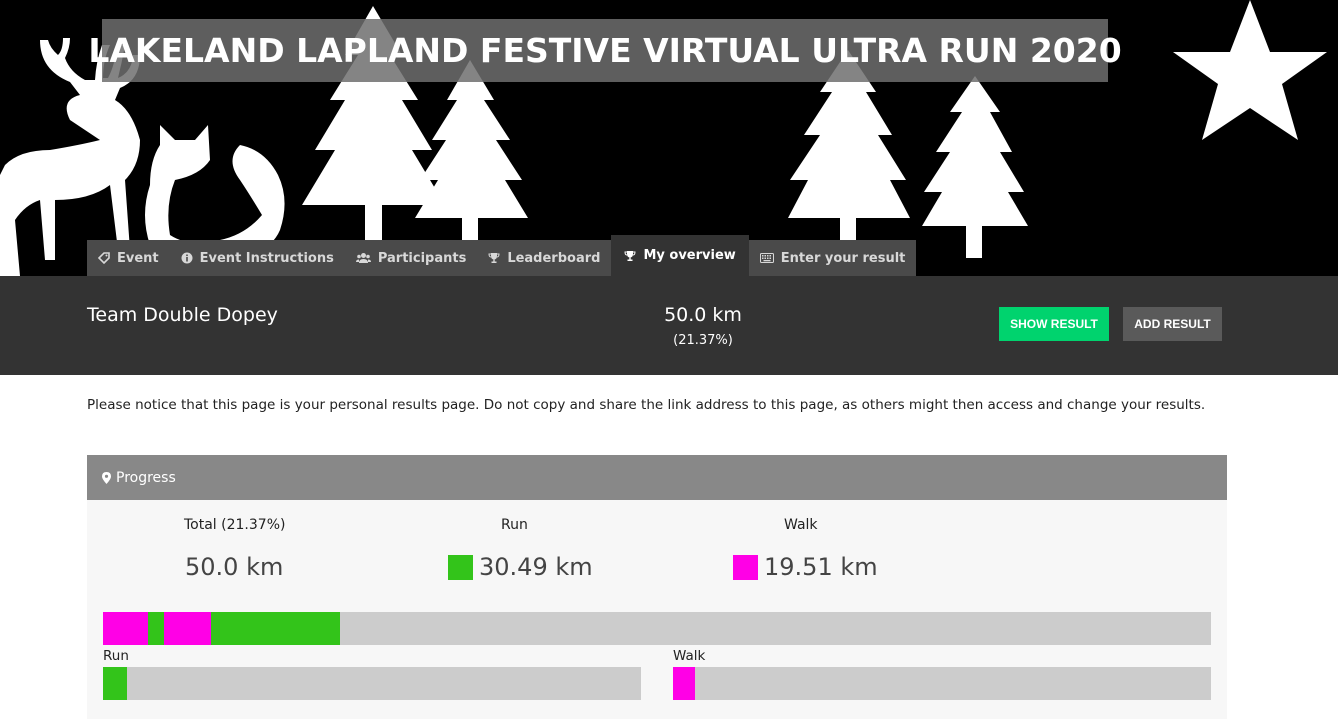 This screenshot has height=719, width=1338. Describe the element at coordinates (514, 525) in the screenshot. I see `run-stat-label: Run` at that location.